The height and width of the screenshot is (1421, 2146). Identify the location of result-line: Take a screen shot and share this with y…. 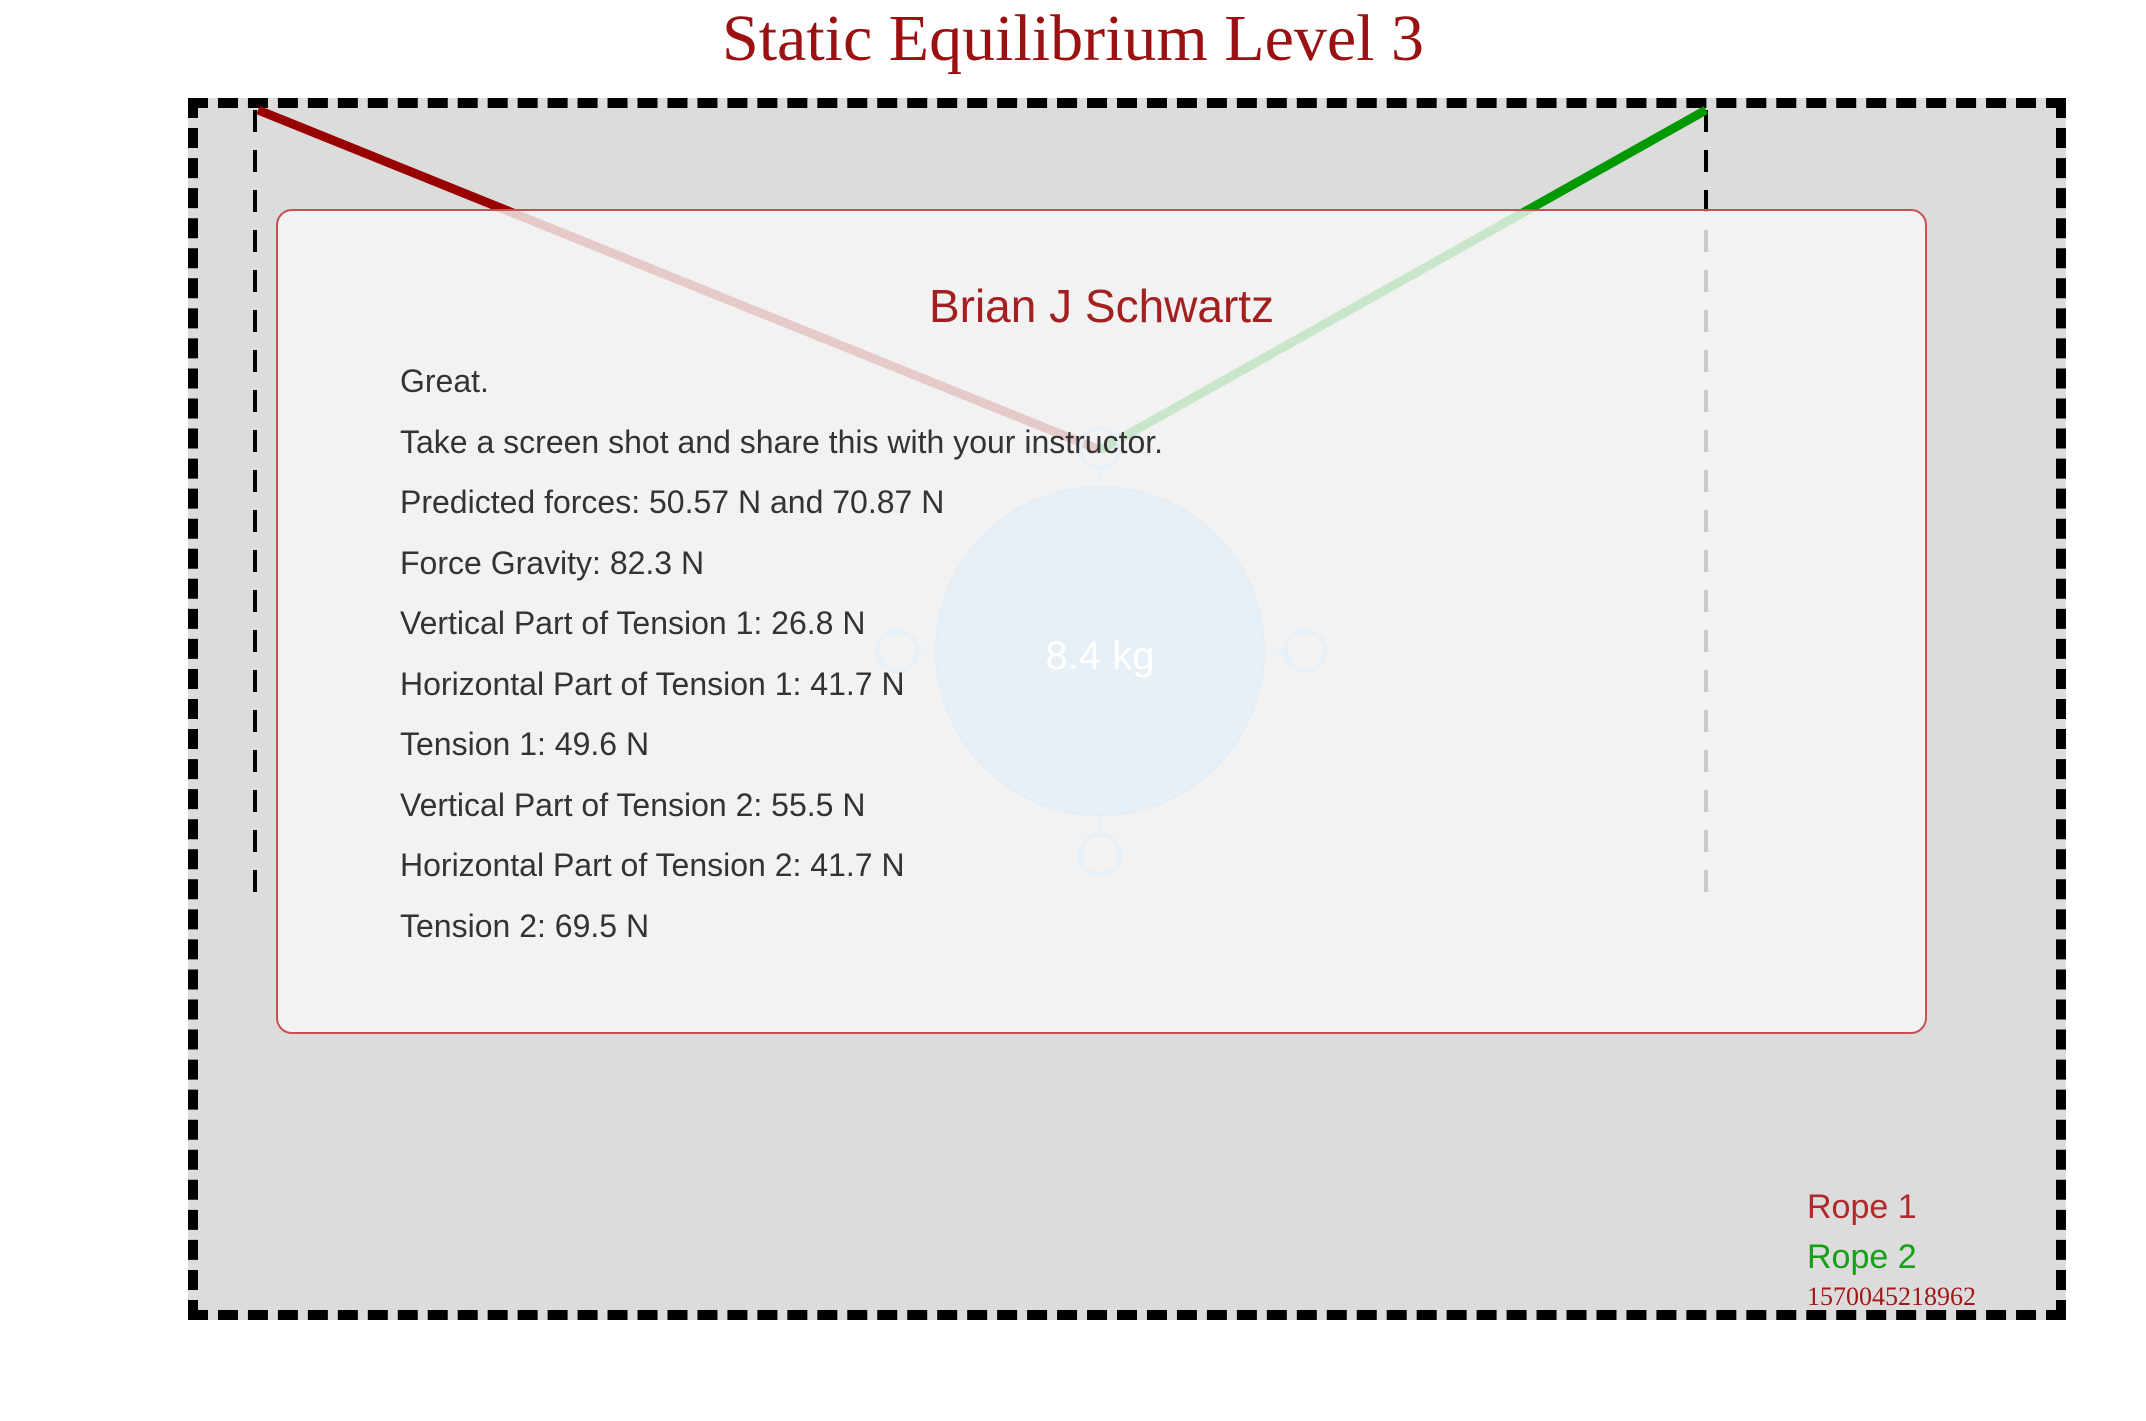
(782, 441).